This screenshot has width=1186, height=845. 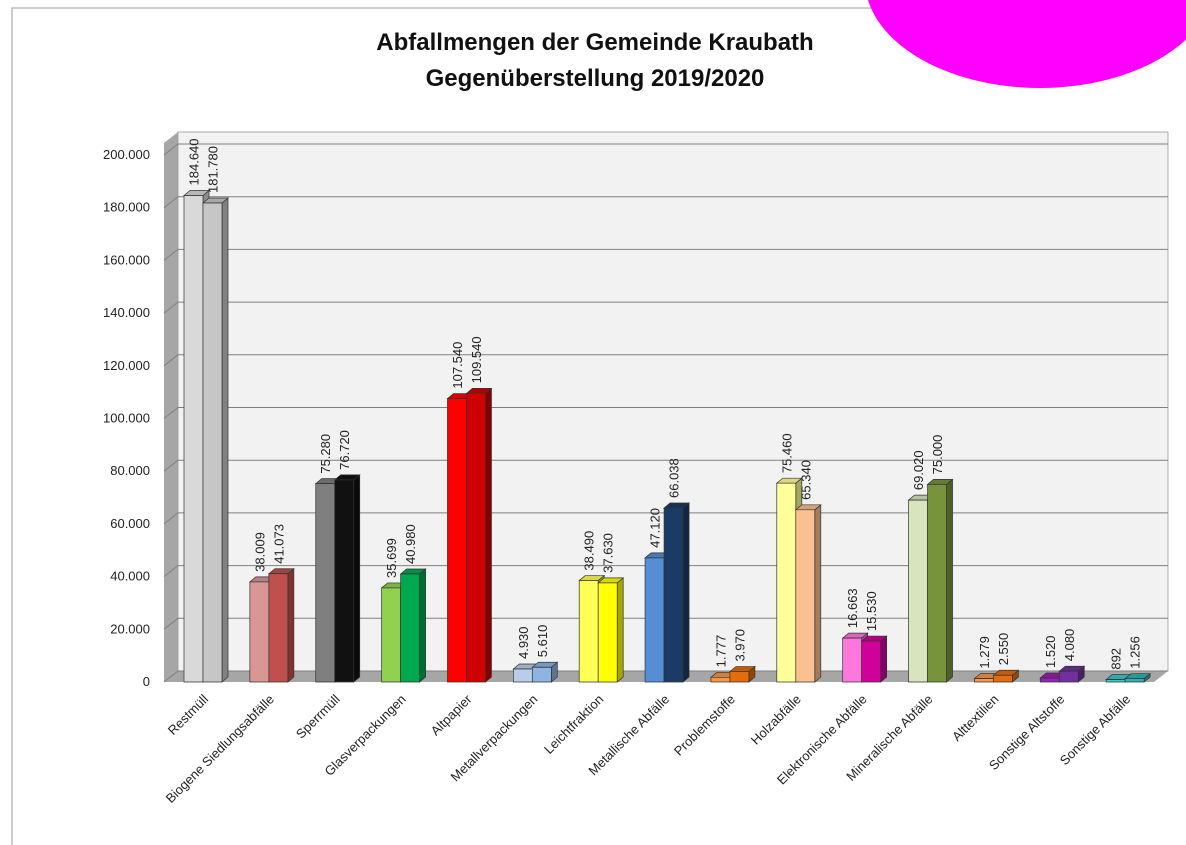 What do you see at coordinates (805, 480) in the screenshot?
I see `value-label: 65.340` at bounding box center [805, 480].